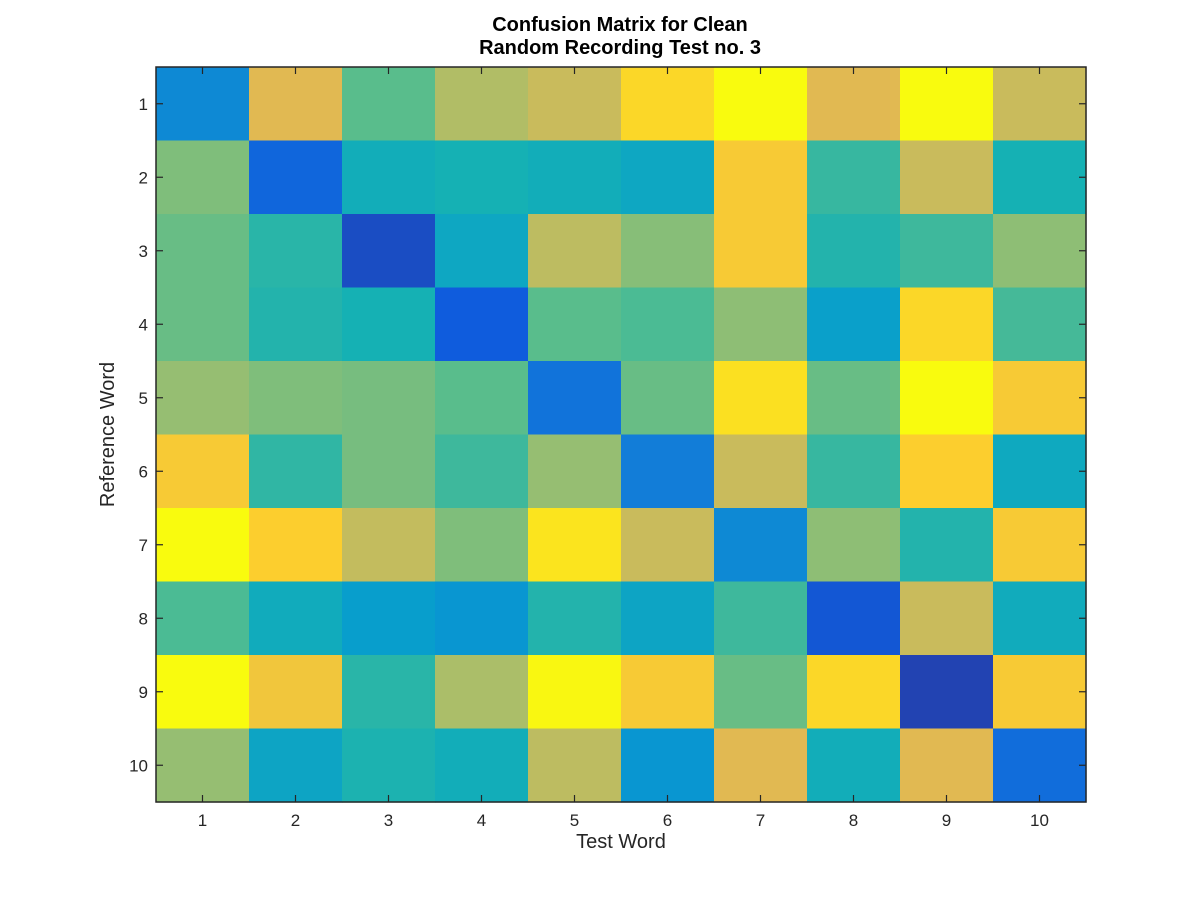 Image resolution: width=1200 pixels, height=905 pixels. I want to click on heatmap-cell-r1-c10, so click(1040, 104).